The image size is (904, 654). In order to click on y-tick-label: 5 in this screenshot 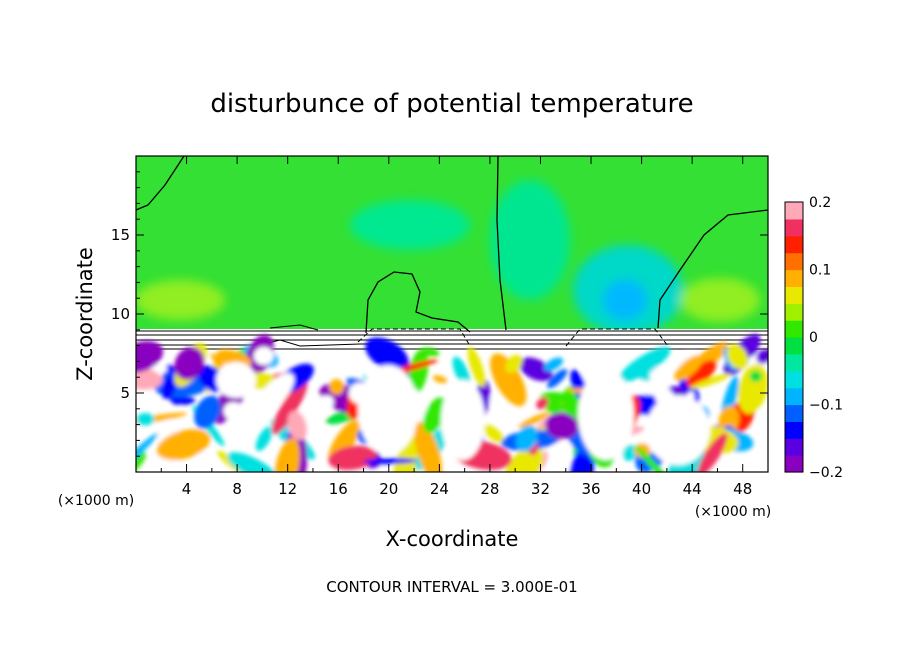, I will do `click(125, 393)`.